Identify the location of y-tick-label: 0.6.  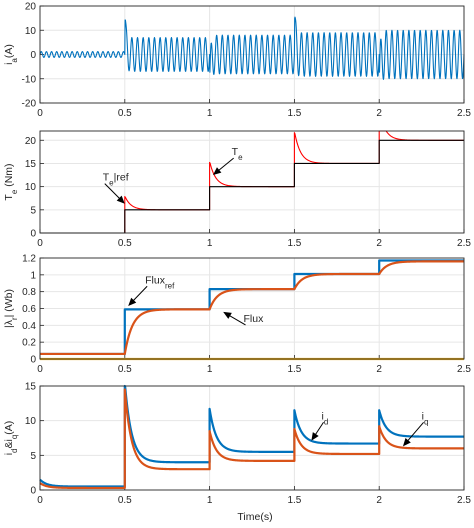
(29, 309).